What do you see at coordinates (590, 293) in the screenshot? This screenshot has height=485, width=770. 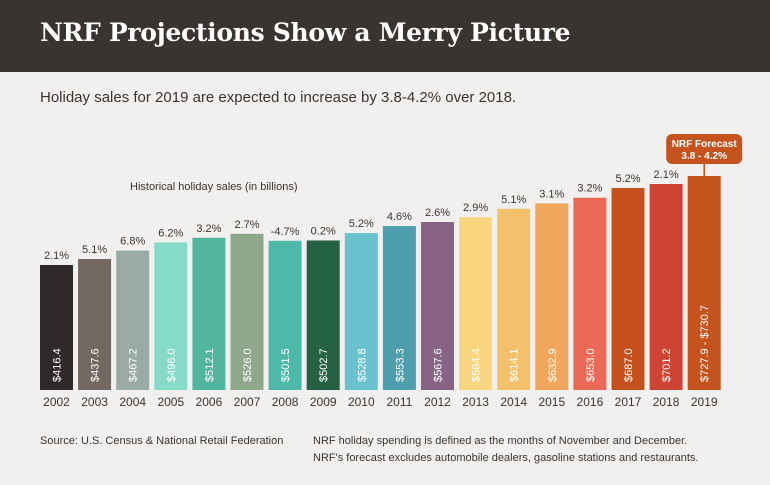 I see `bar-2016` at bounding box center [590, 293].